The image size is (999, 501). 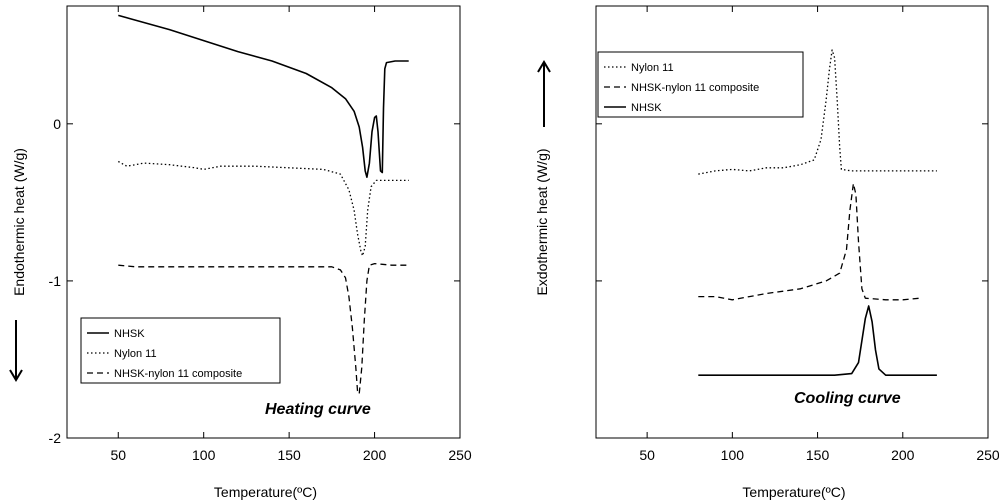 I want to click on legend: Nylon 11 NHSK-nylon 11 composite NHSK, so click(x=700, y=84).